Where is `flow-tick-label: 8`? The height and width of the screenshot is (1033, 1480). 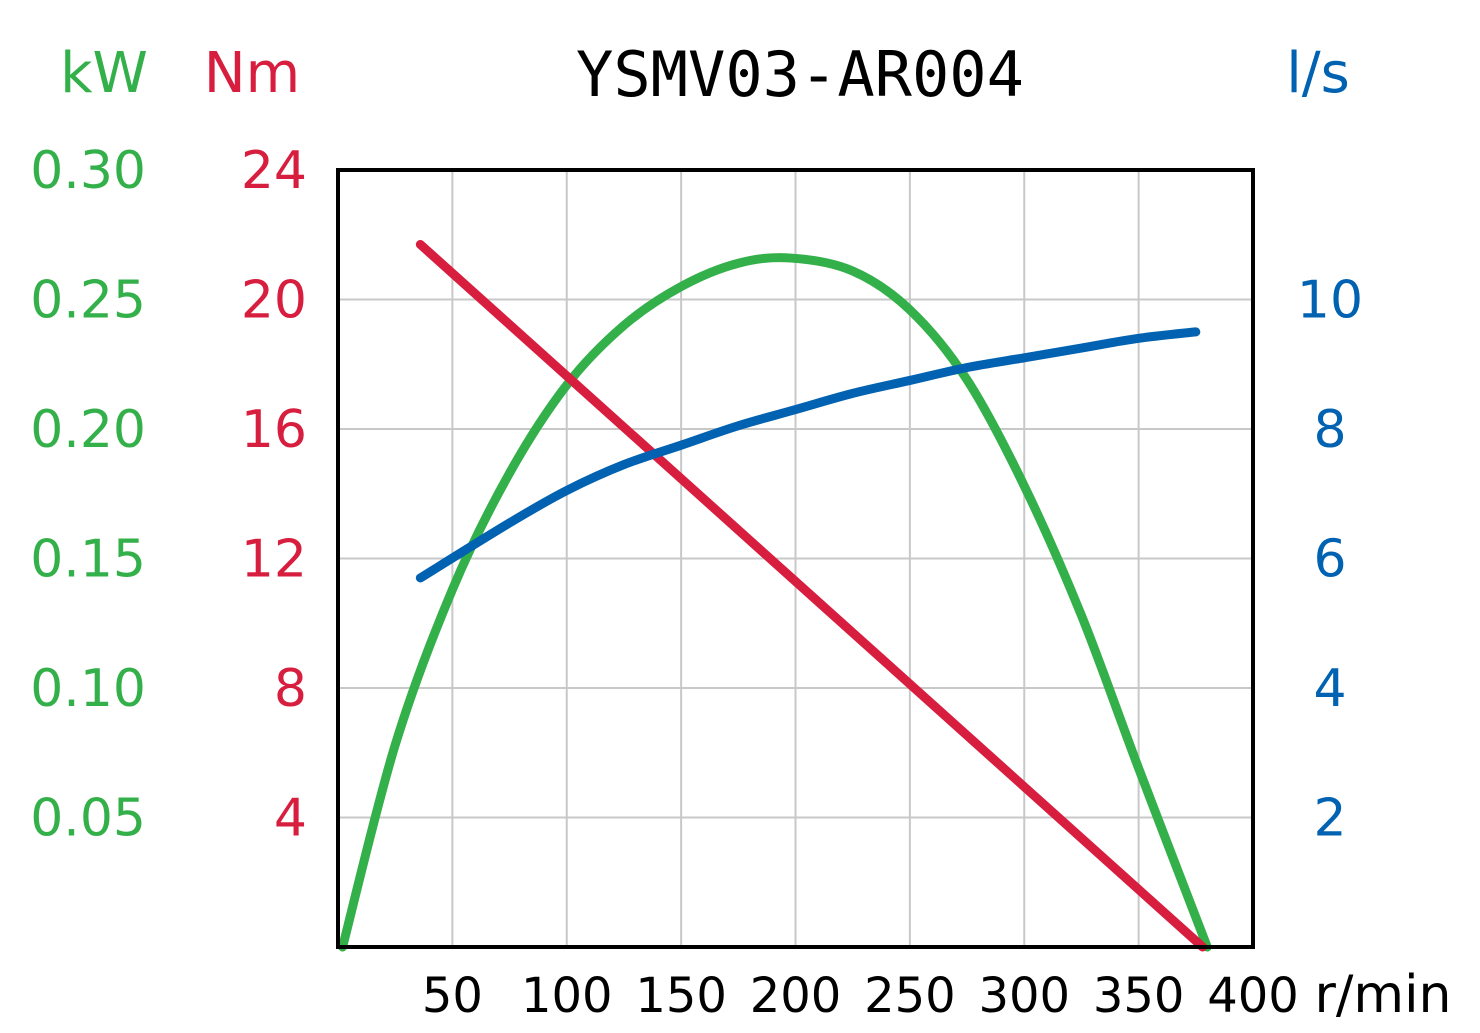 flow-tick-label: 8 is located at coordinates (1329, 430).